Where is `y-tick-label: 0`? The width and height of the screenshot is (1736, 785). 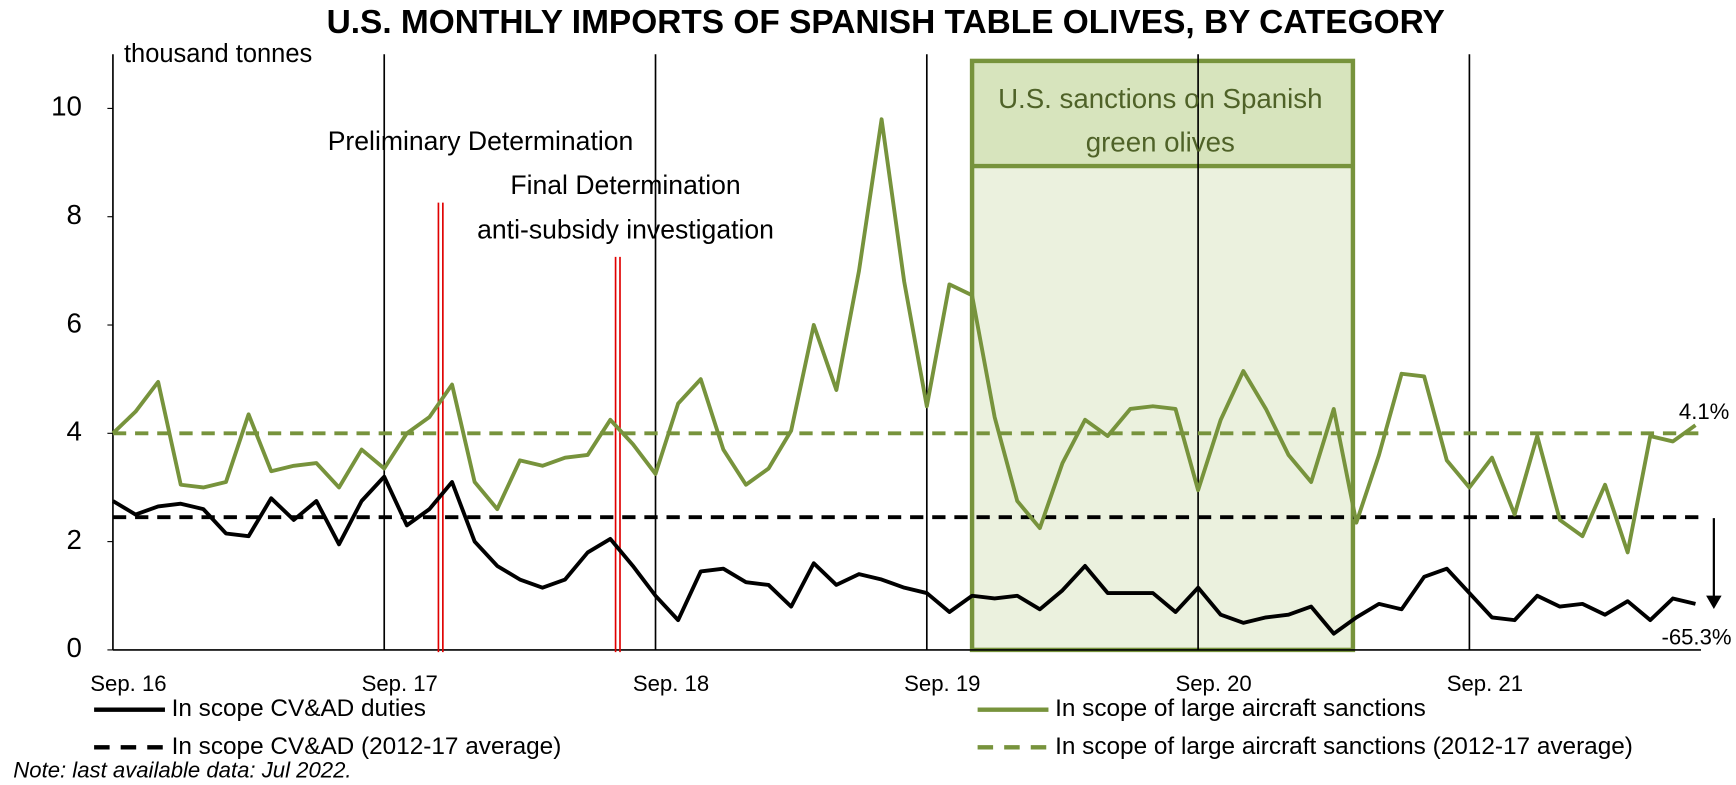 y-tick-label: 0 is located at coordinates (74, 647).